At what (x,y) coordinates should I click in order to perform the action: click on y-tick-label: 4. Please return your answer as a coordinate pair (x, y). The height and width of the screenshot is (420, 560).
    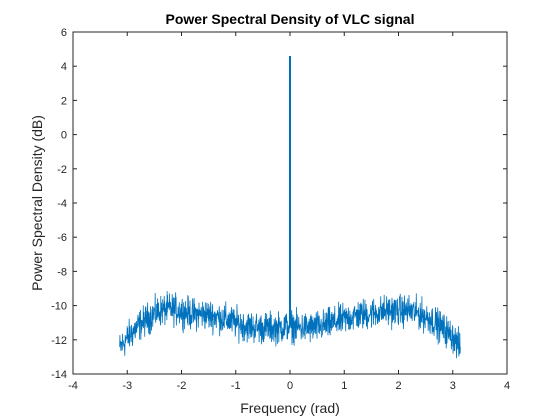
    Looking at the image, I should click on (64, 67).